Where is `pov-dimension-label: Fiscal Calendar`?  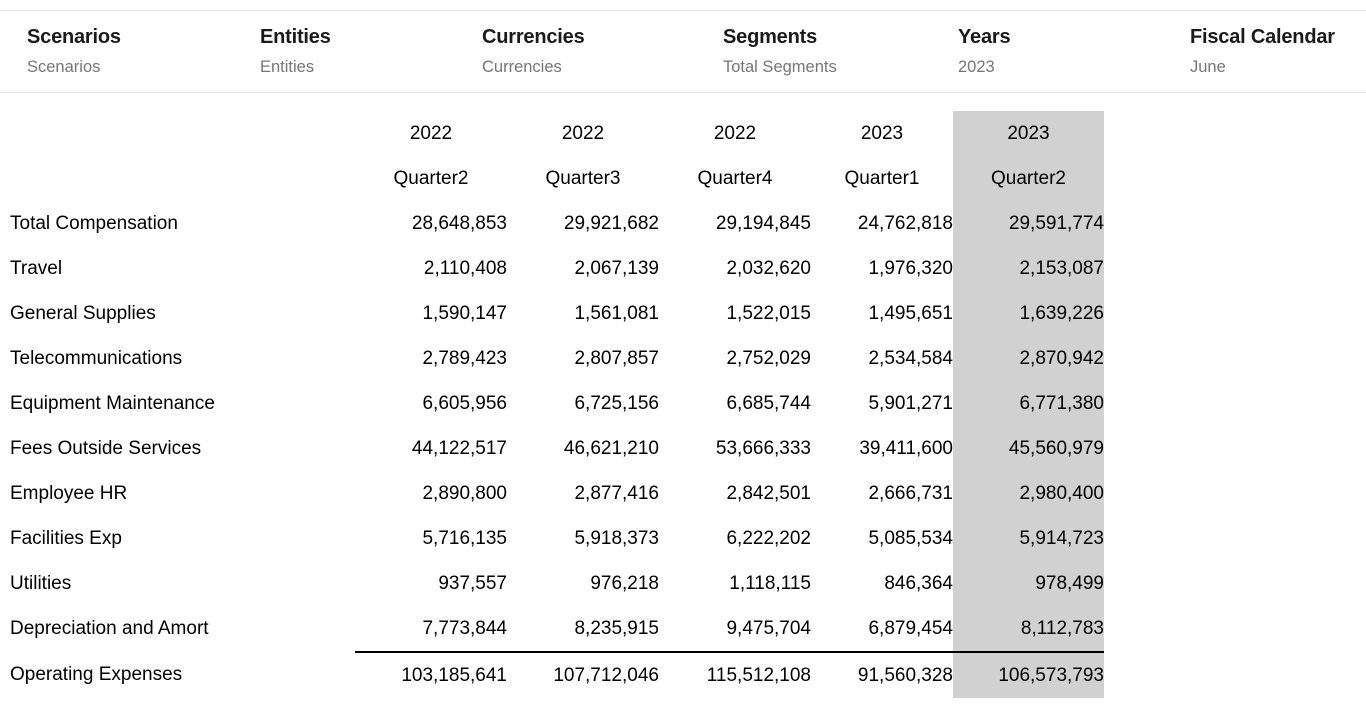 pov-dimension-label: Fiscal Calendar is located at coordinates (1262, 37).